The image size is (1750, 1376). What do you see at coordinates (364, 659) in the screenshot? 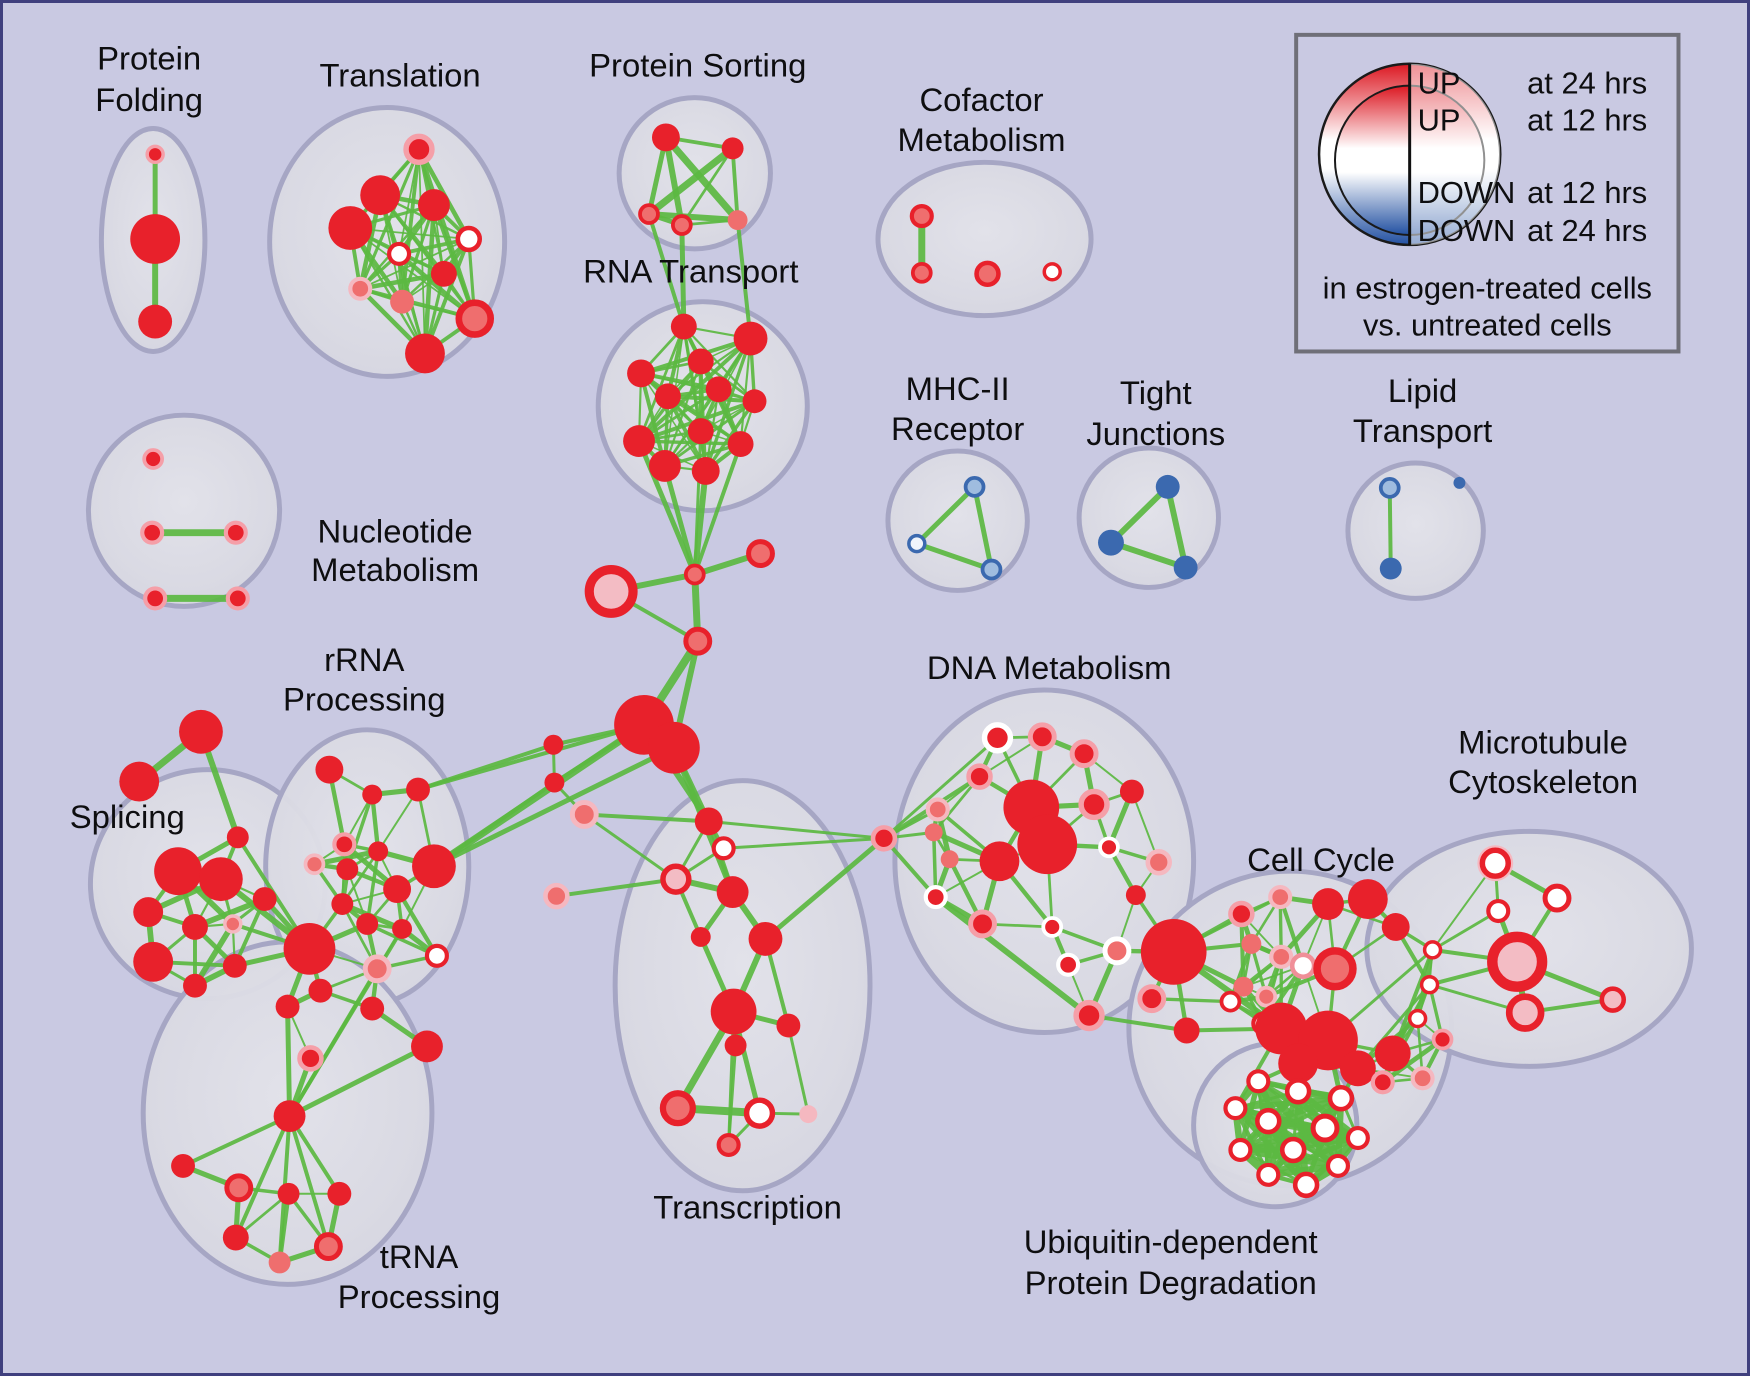
I see `cluster-label-rr-0: rRNA` at bounding box center [364, 659].